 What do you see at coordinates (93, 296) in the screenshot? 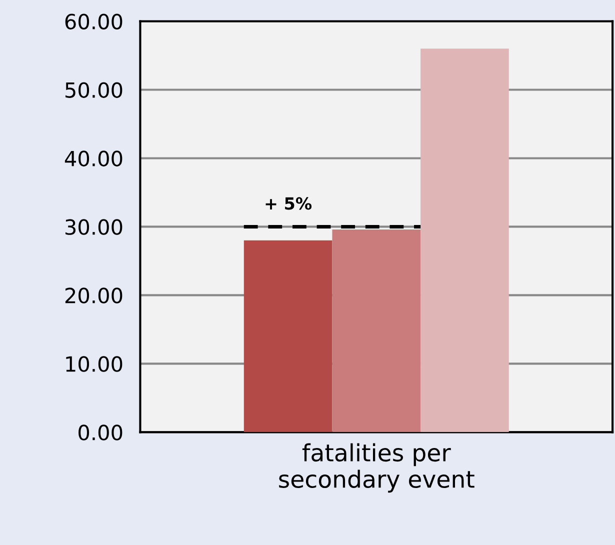
I see `y-tick-label: 20.00` at bounding box center [93, 296].